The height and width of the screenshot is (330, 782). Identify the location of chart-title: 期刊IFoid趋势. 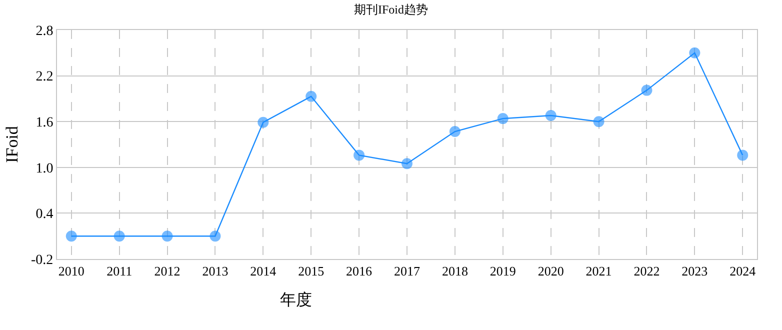
(391, 9).